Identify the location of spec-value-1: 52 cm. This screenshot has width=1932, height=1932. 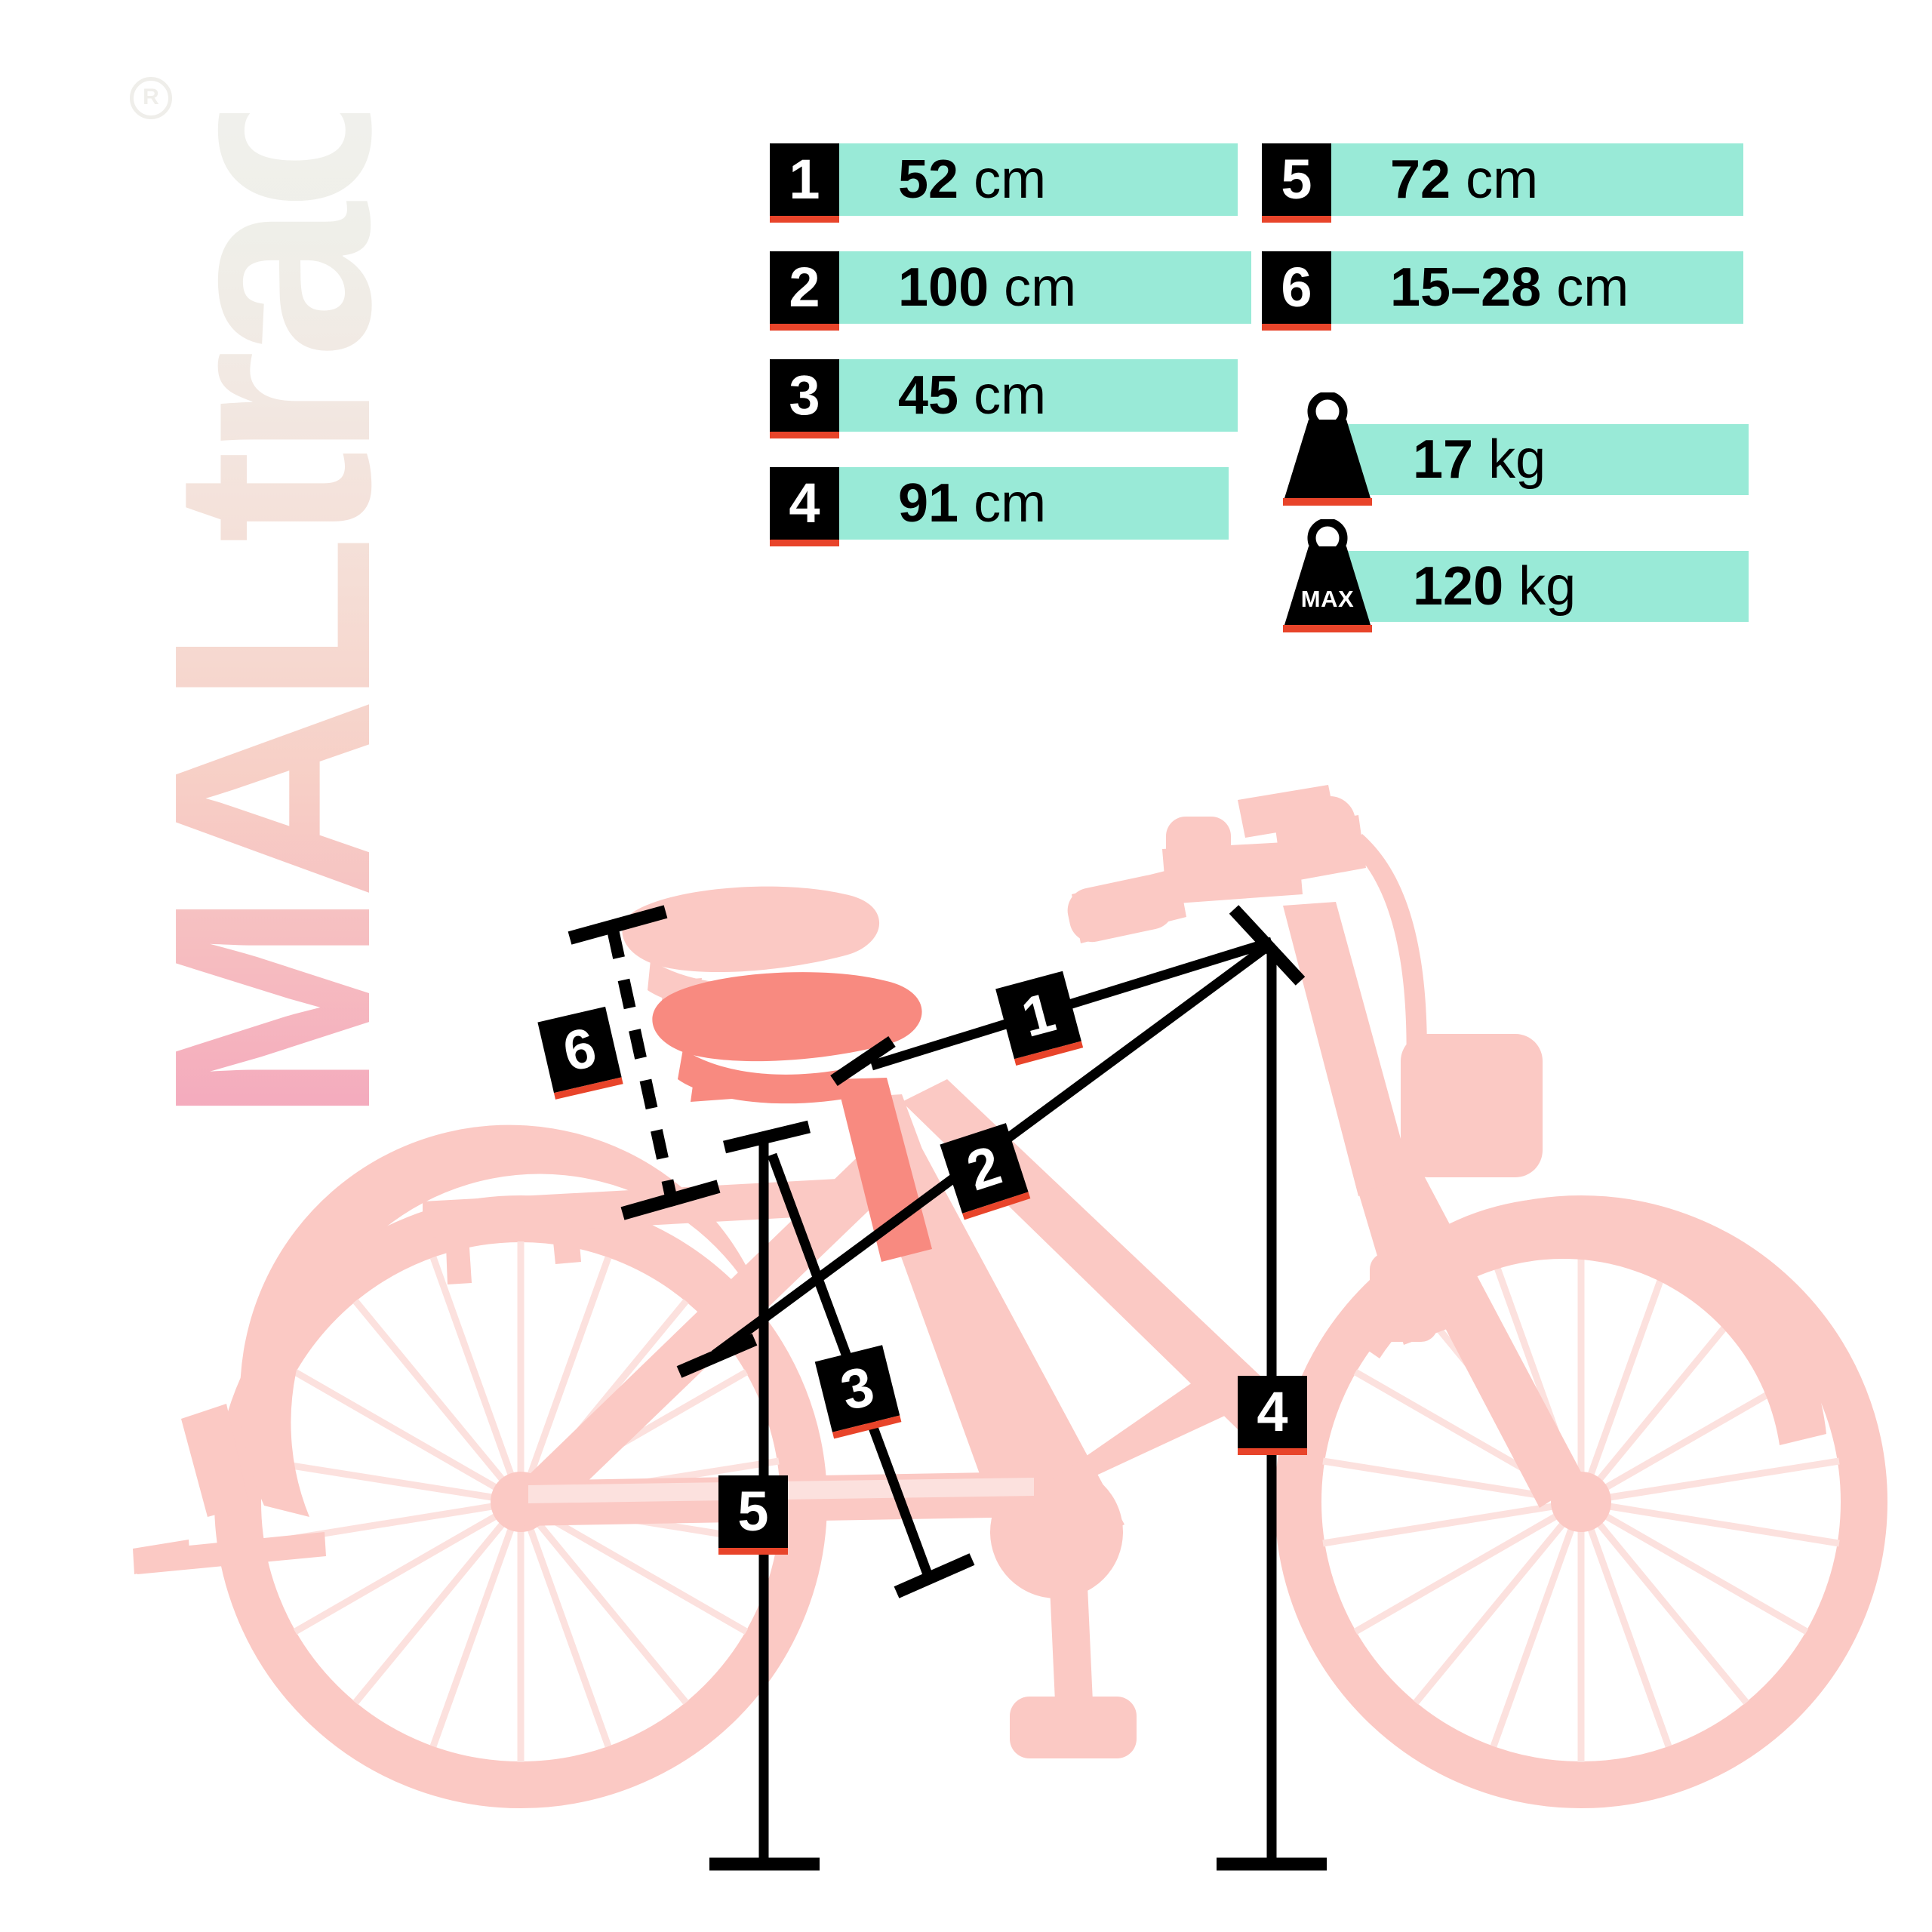
(972, 179).